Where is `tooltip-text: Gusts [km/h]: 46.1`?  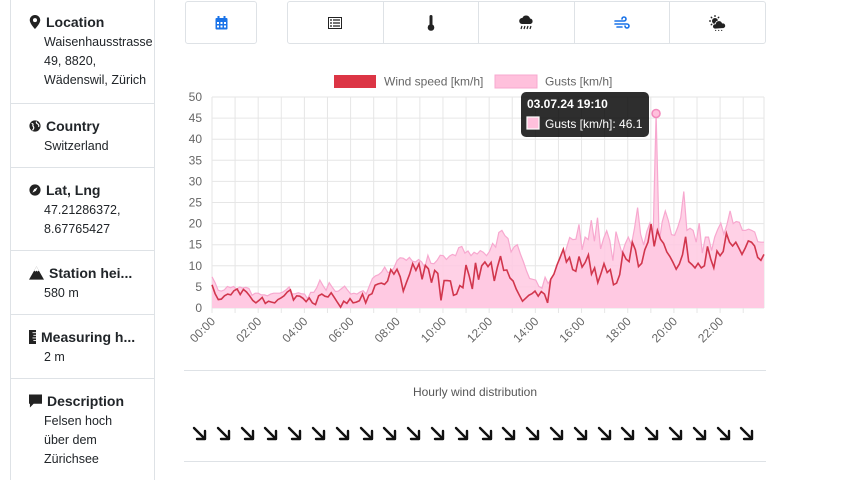
tooltip-text: Gusts [km/h]: 46.1 is located at coordinates (594, 124).